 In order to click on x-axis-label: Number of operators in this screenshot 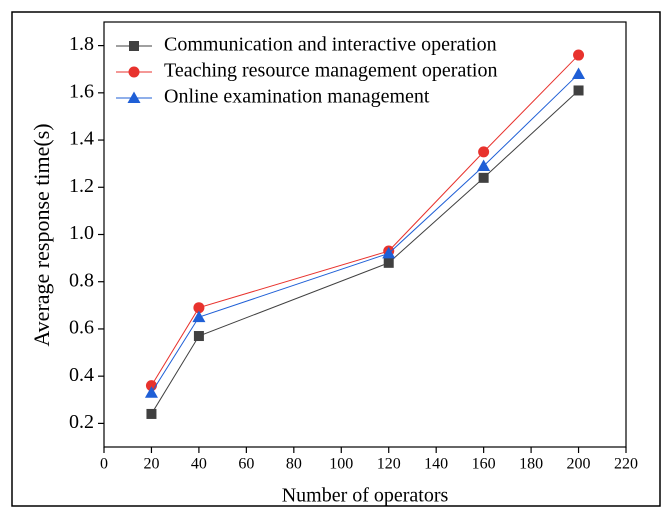, I will do `click(365, 496)`.